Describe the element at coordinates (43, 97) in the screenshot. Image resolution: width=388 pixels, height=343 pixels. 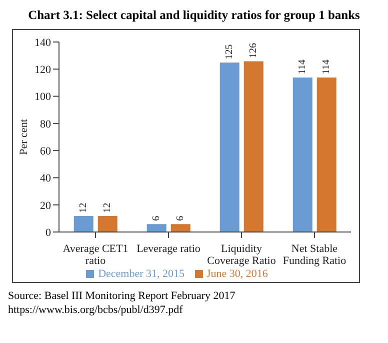
I see `y-tick-label: 100` at that location.